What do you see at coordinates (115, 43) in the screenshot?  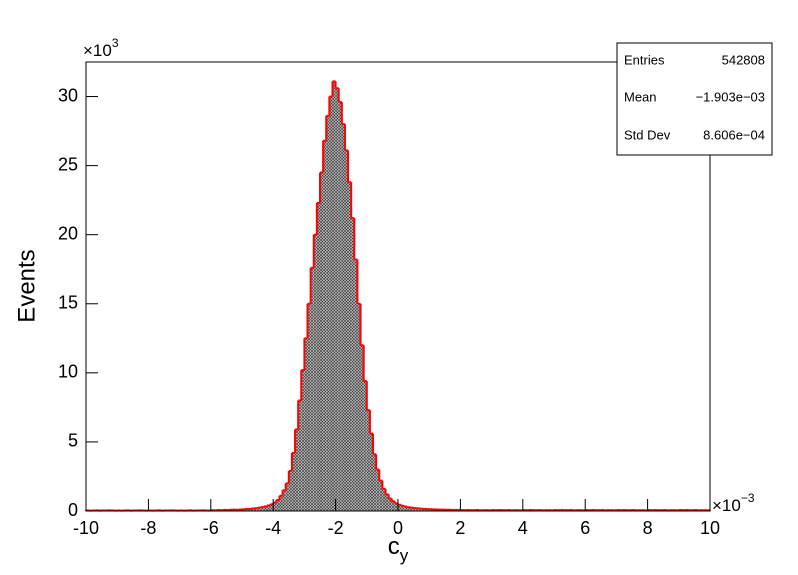 I see `y-multiplier-exp: 3` at bounding box center [115, 43].